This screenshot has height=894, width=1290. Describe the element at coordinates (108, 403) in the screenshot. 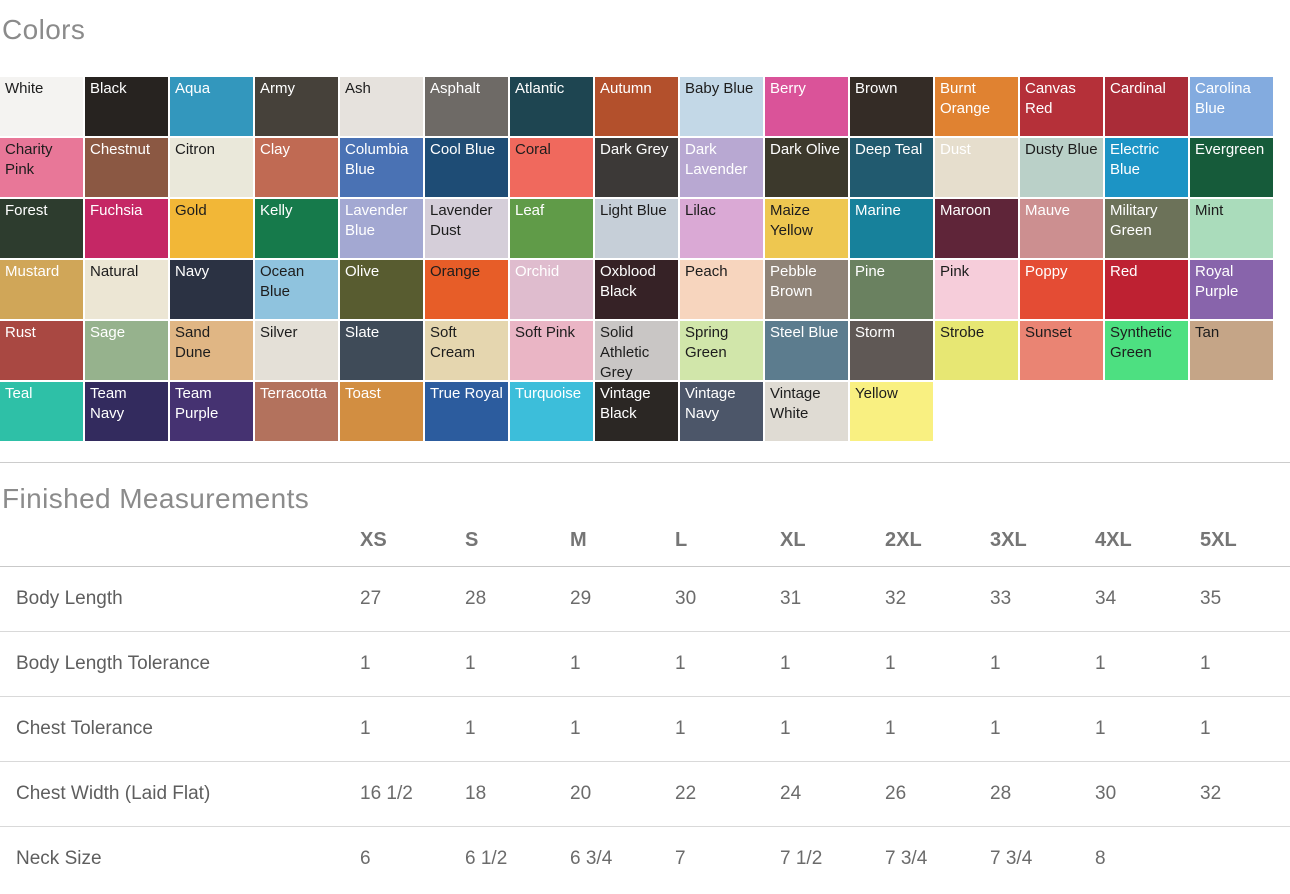

I see `color-swatch-label: Team Navy` at that location.